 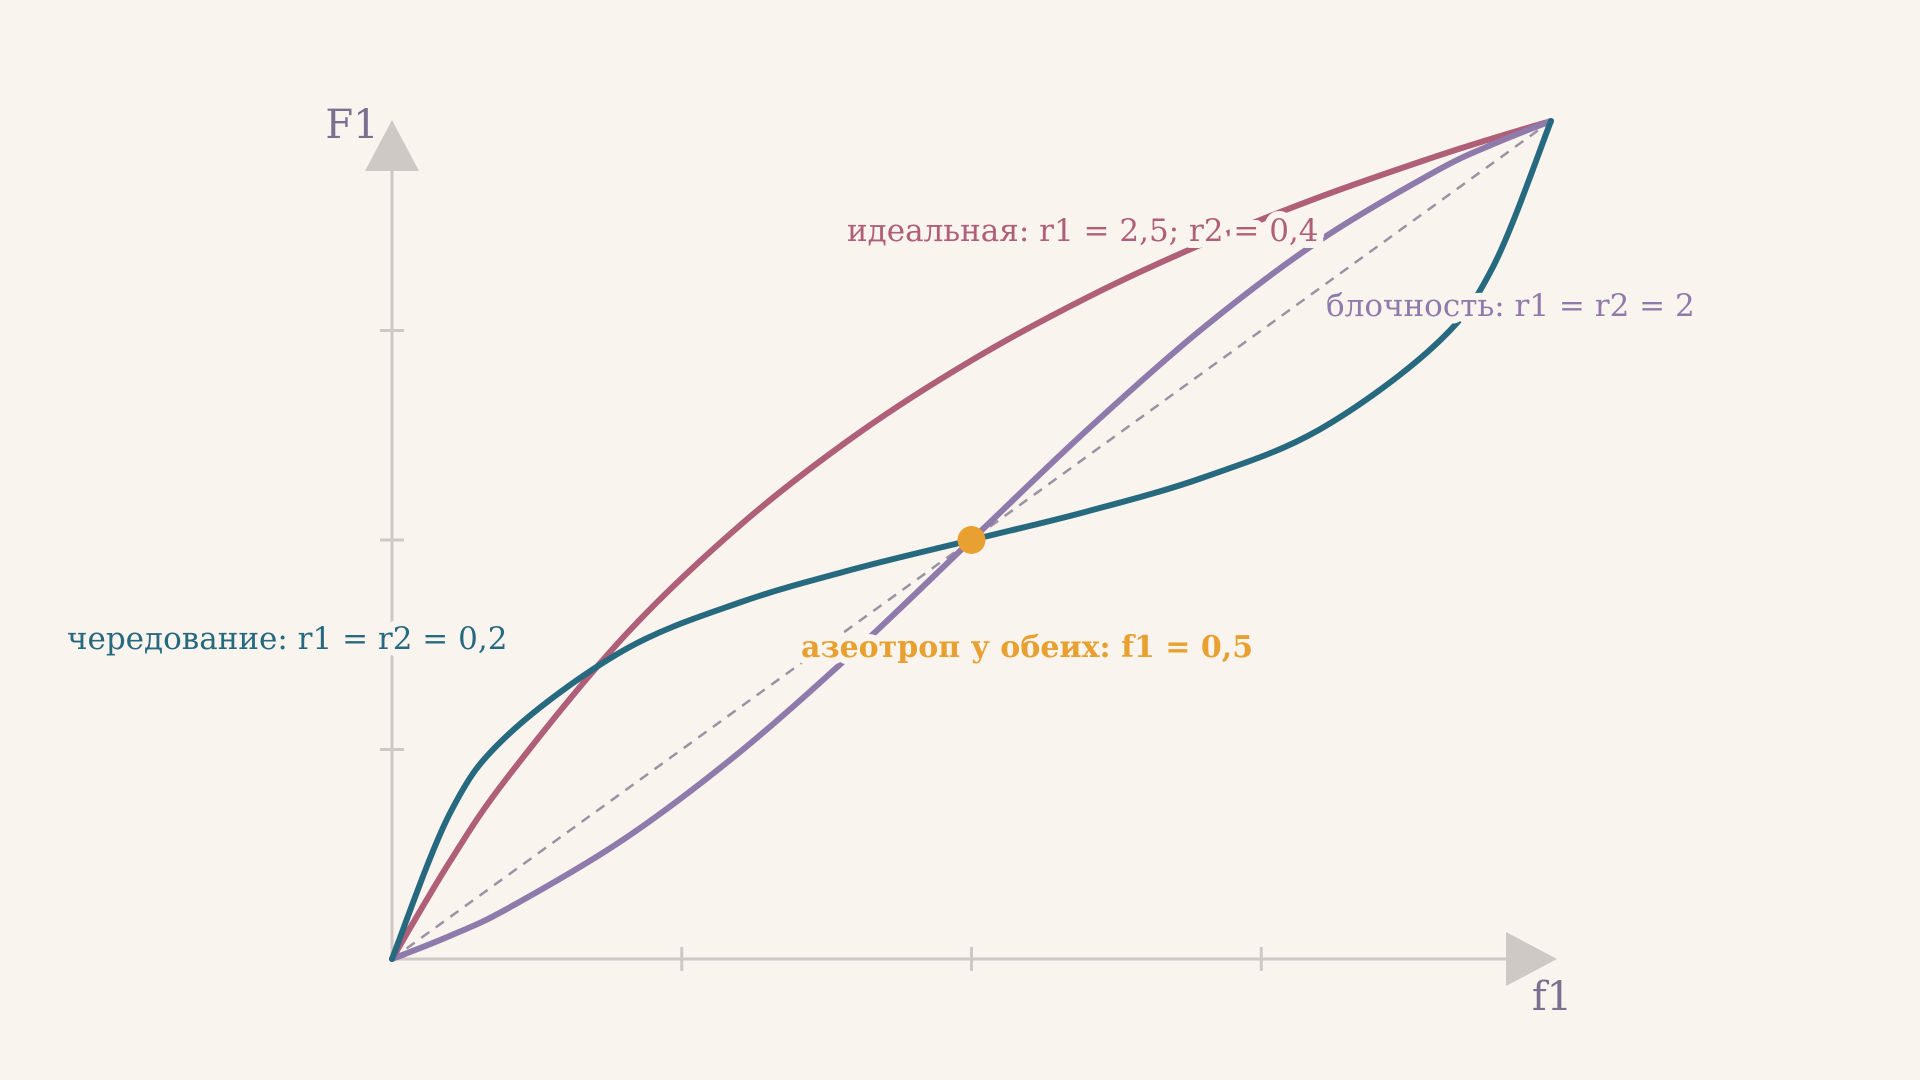 I want to click on y-arrow, so click(x=392, y=145).